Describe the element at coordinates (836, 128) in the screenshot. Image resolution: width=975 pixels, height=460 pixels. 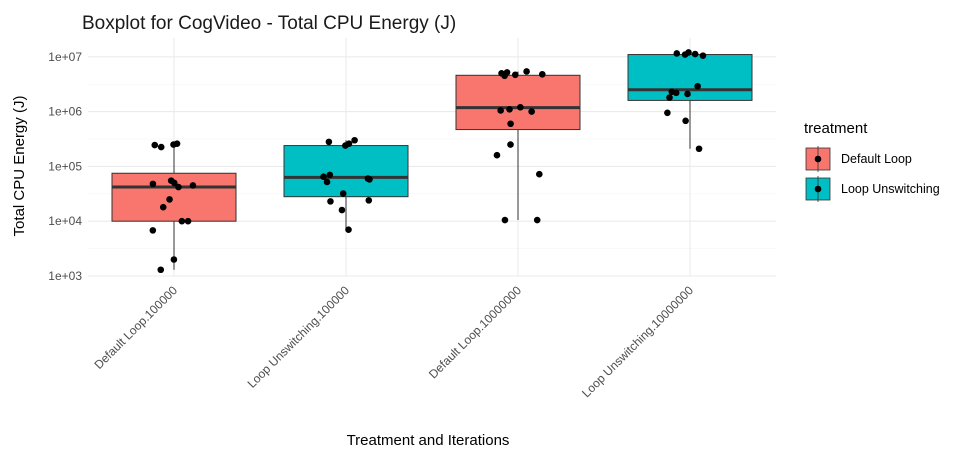
I see `legend-title: treatment` at that location.